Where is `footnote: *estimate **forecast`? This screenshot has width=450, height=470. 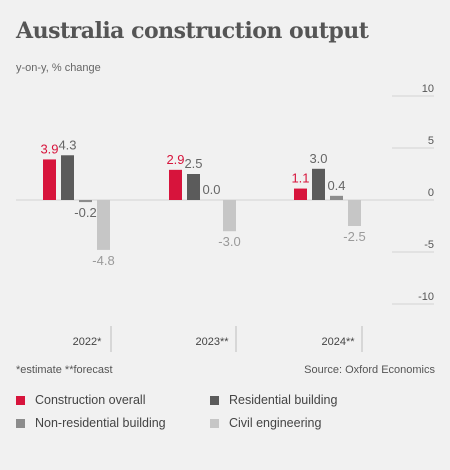
footnote: *estimate **forecast is located at coordinates (64, 370).